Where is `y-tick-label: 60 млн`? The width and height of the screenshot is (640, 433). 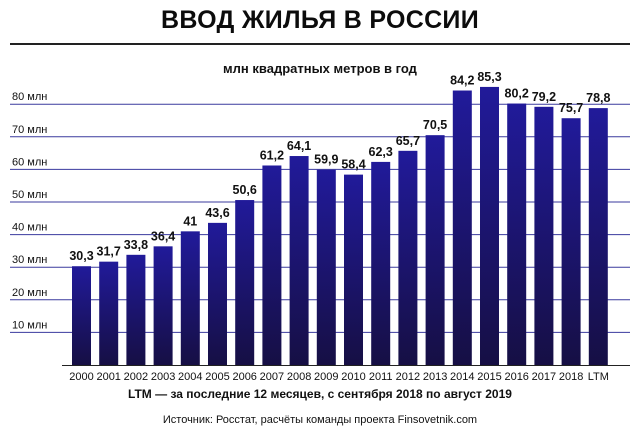
y-tick-label: 60 млн is located at coordinates (29, 162).